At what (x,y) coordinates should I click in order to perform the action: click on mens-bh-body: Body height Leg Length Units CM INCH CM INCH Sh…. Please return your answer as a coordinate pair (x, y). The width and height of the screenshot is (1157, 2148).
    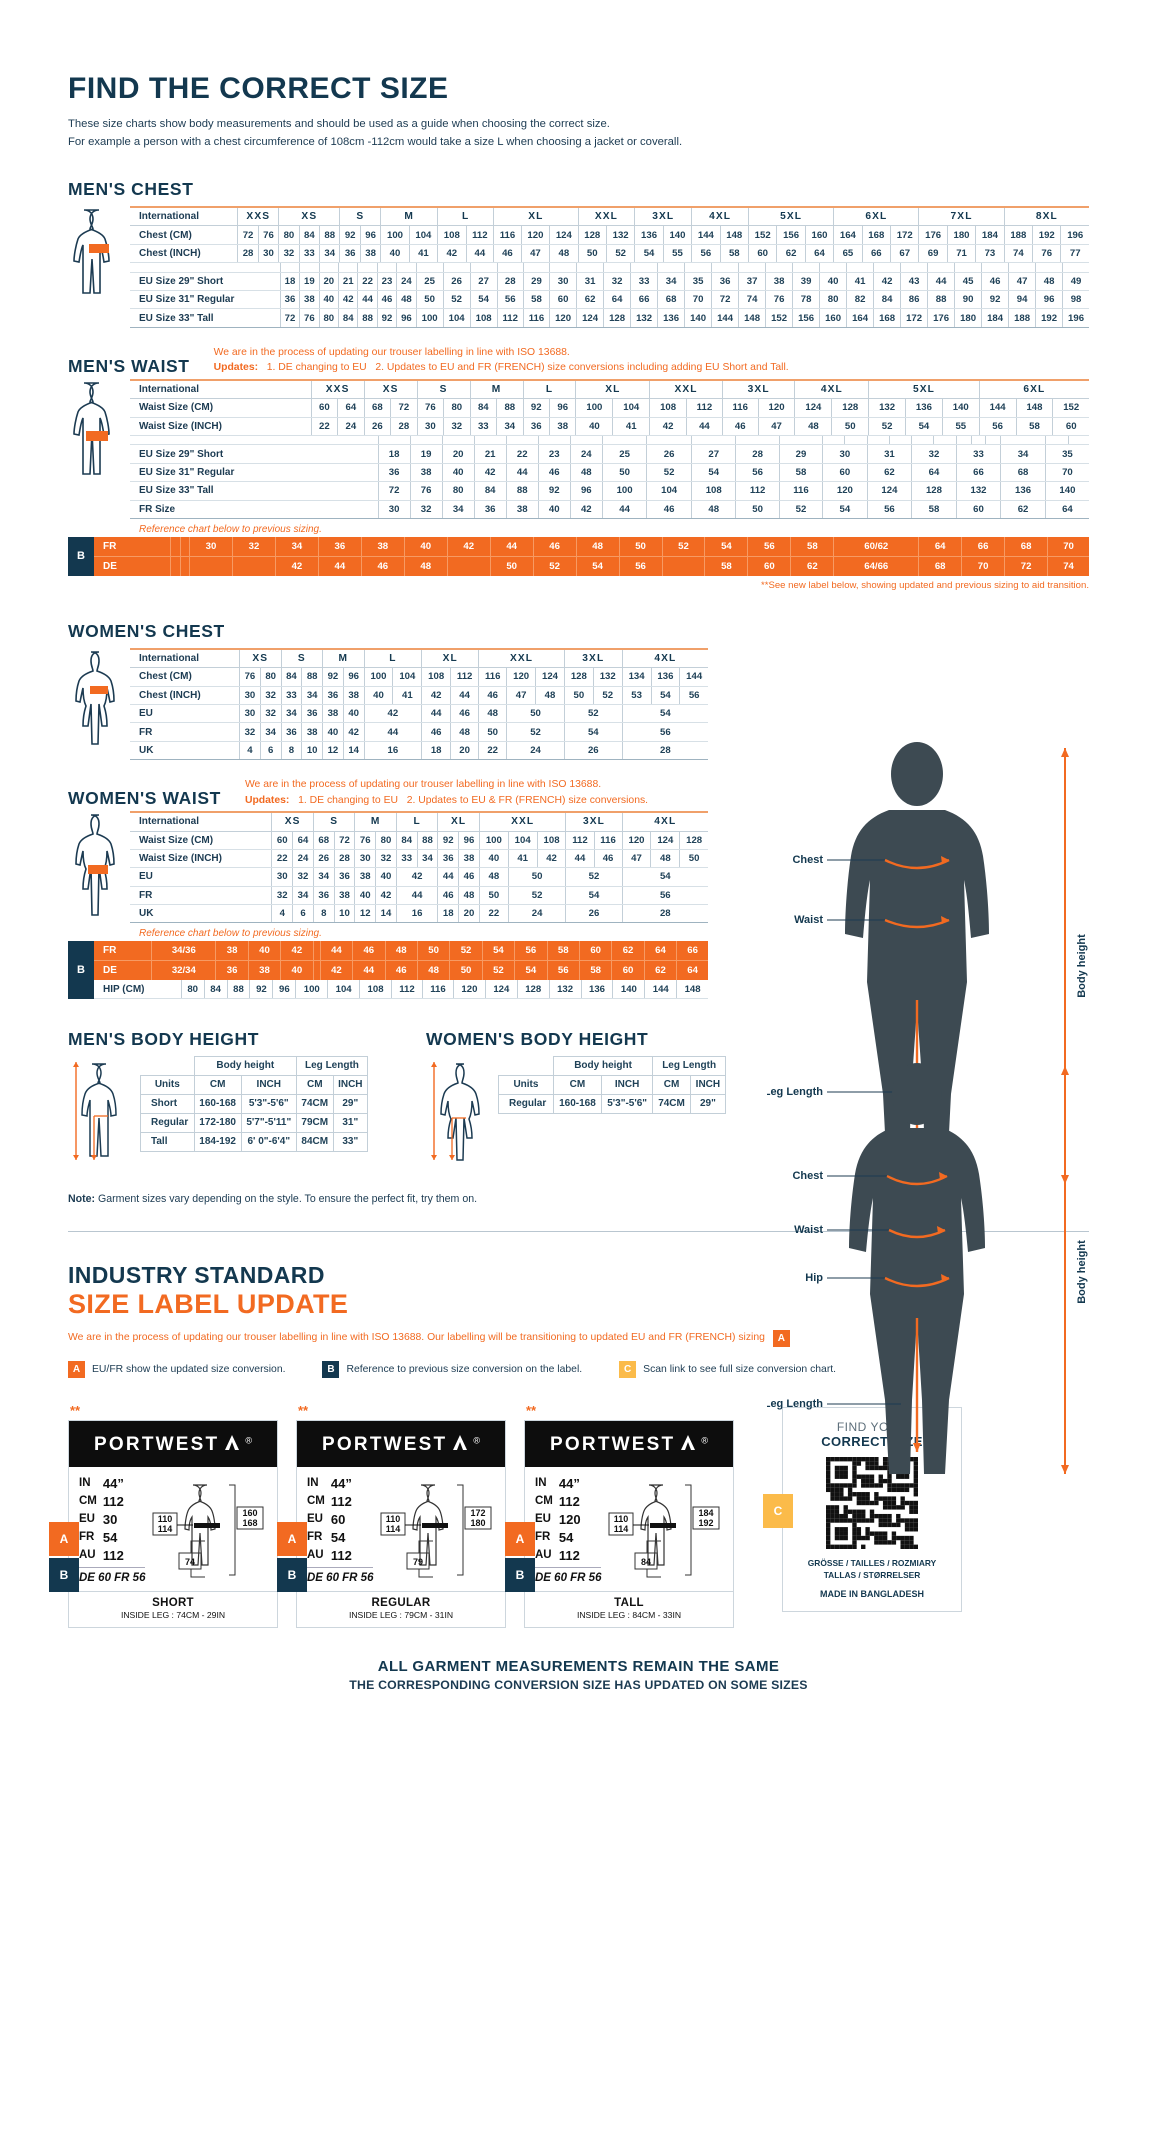
    Looking at the image, I should click on (254, 1103).